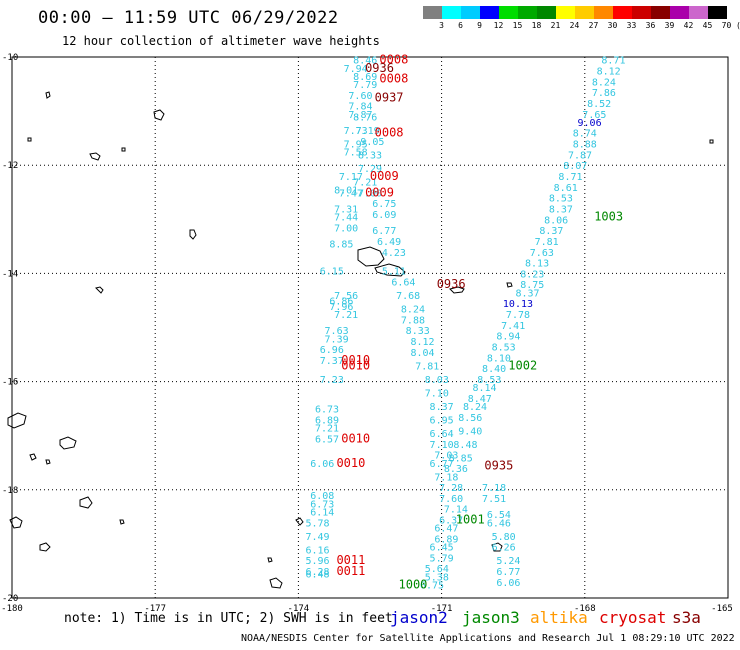 The height and width of the screenshot is (650, 740). I want to click on pass-time-label: 1001, so click(470, 520).